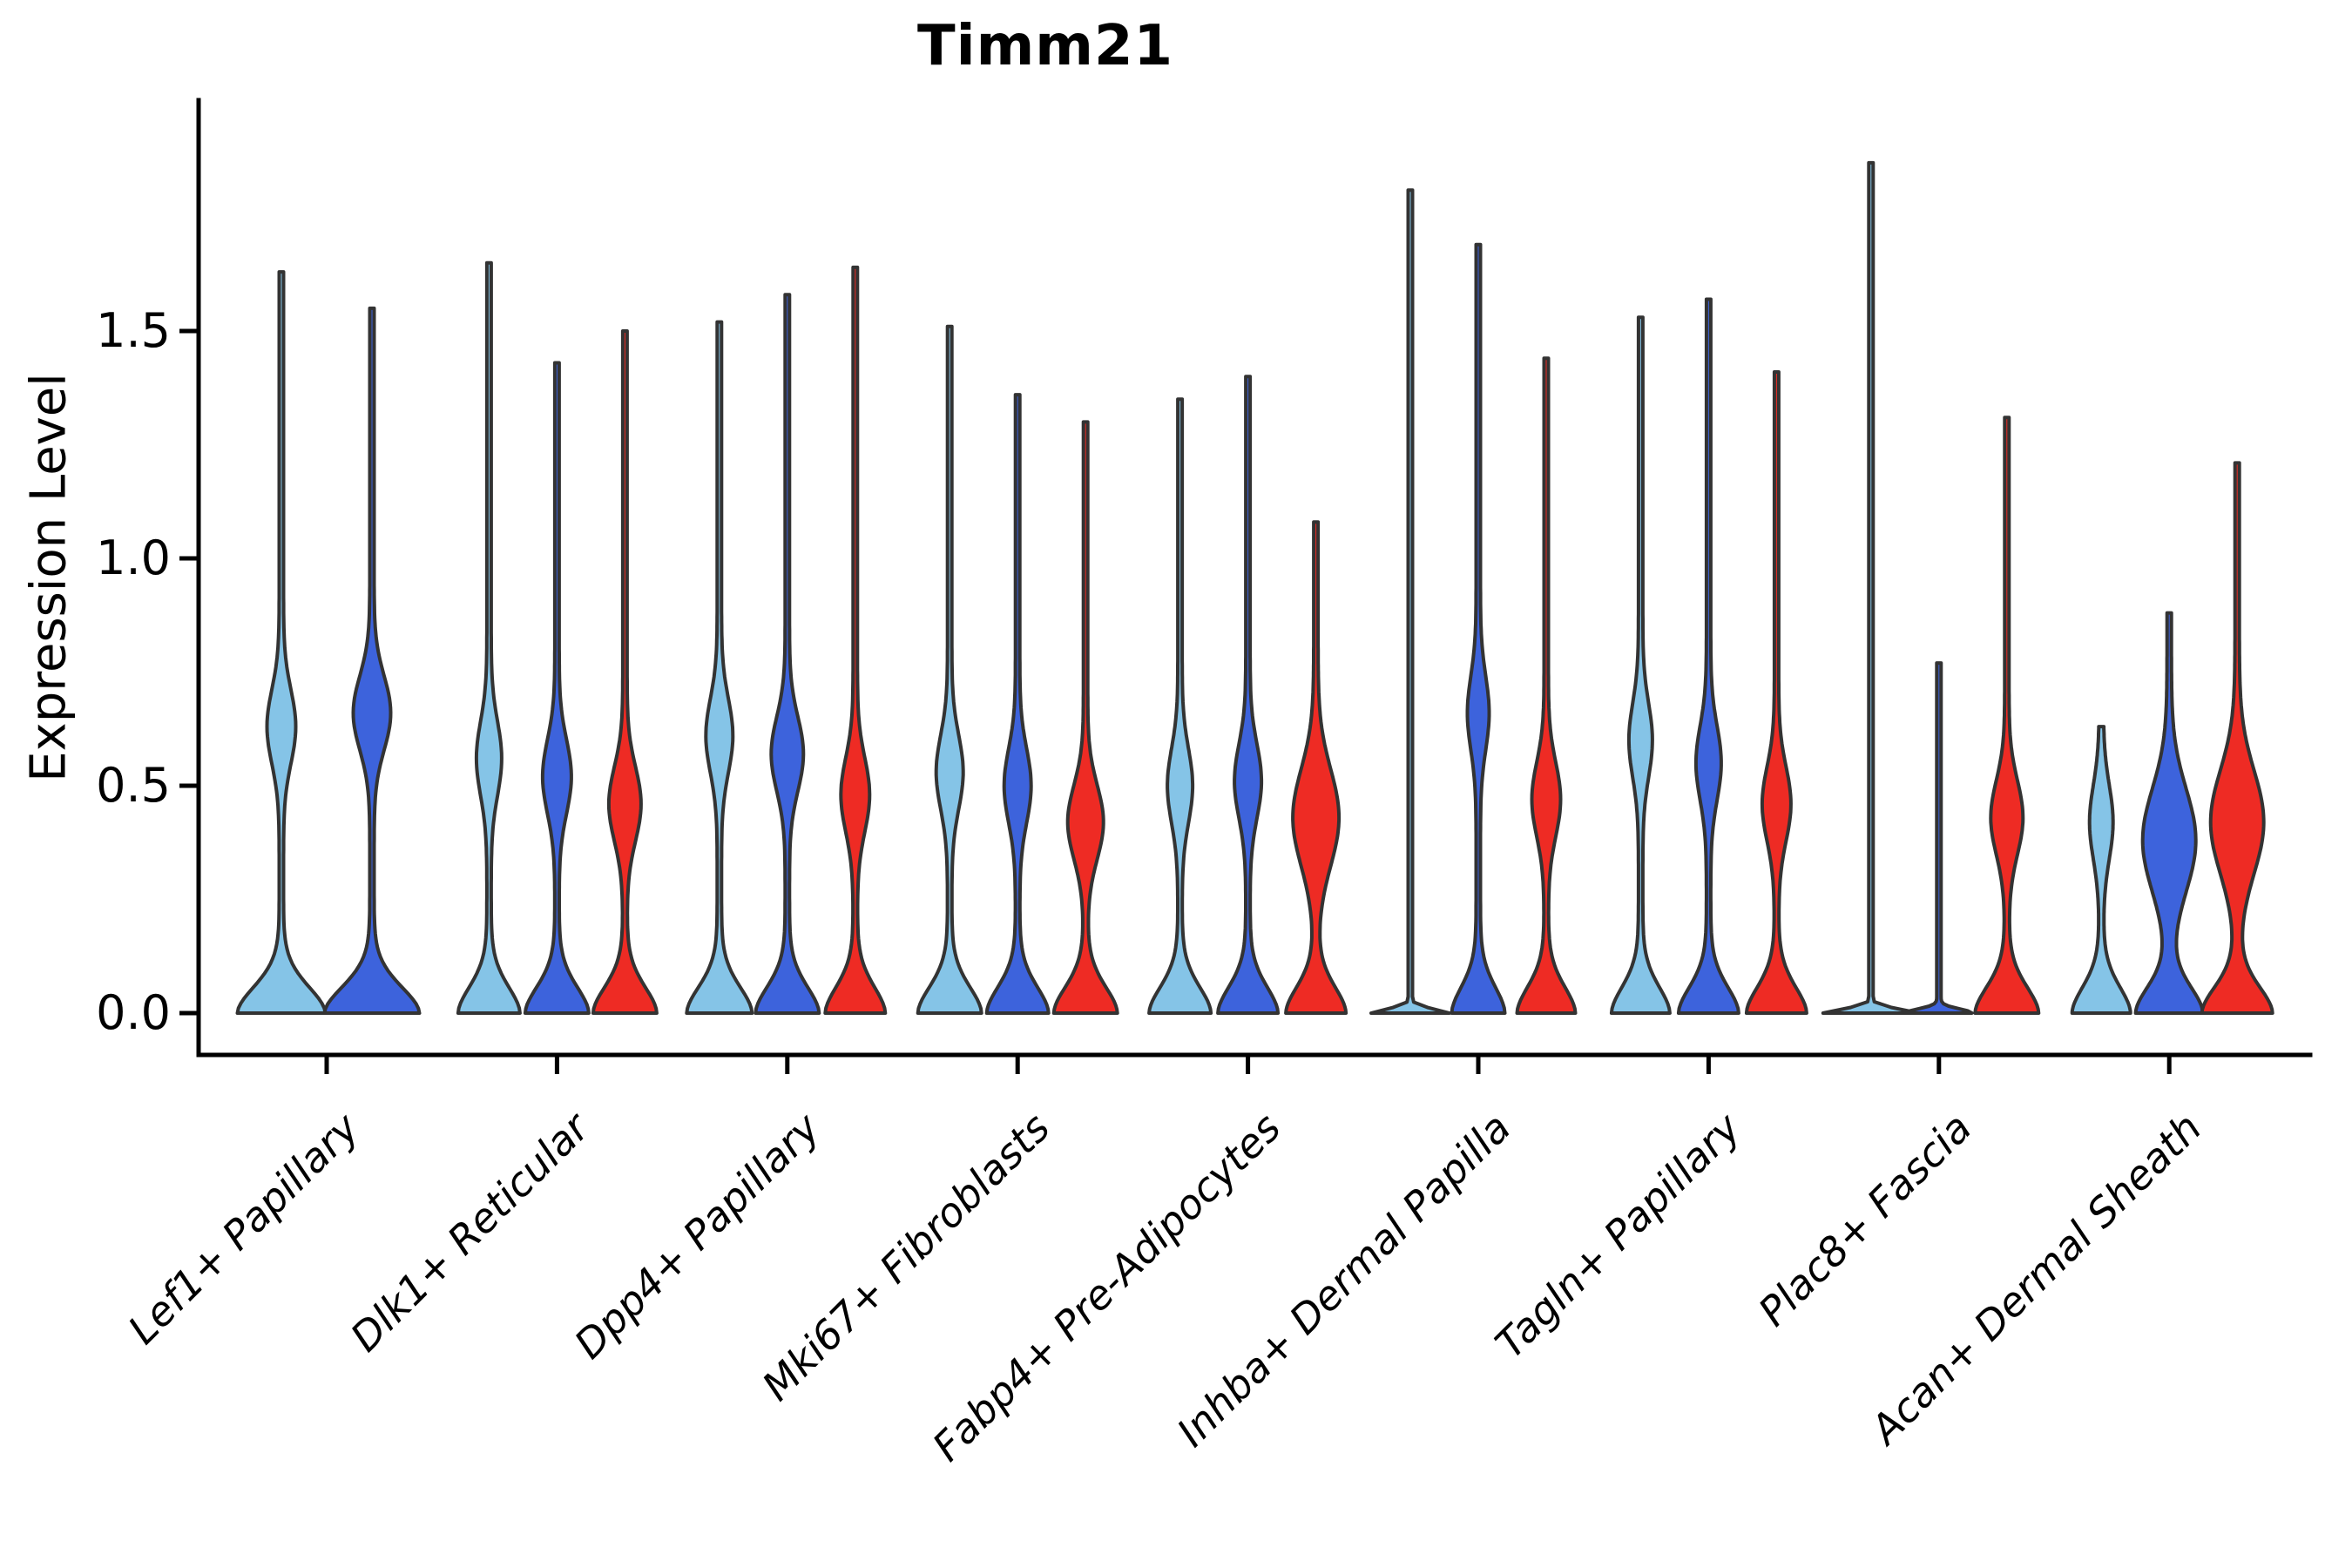  What do you see at coordinates (134, 558) in the screenshot?
I see `y-tick-label: 1.0` at bounding box center [134, 558].